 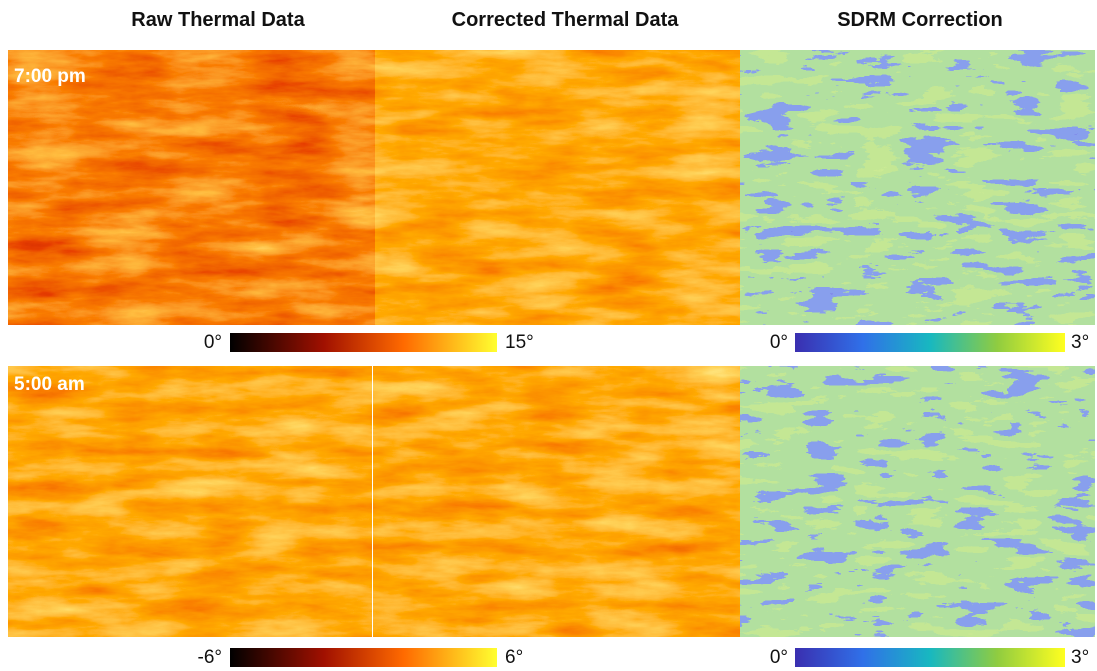 I want to click on column-title: SDRM Correction, so click(x=920, y=20).